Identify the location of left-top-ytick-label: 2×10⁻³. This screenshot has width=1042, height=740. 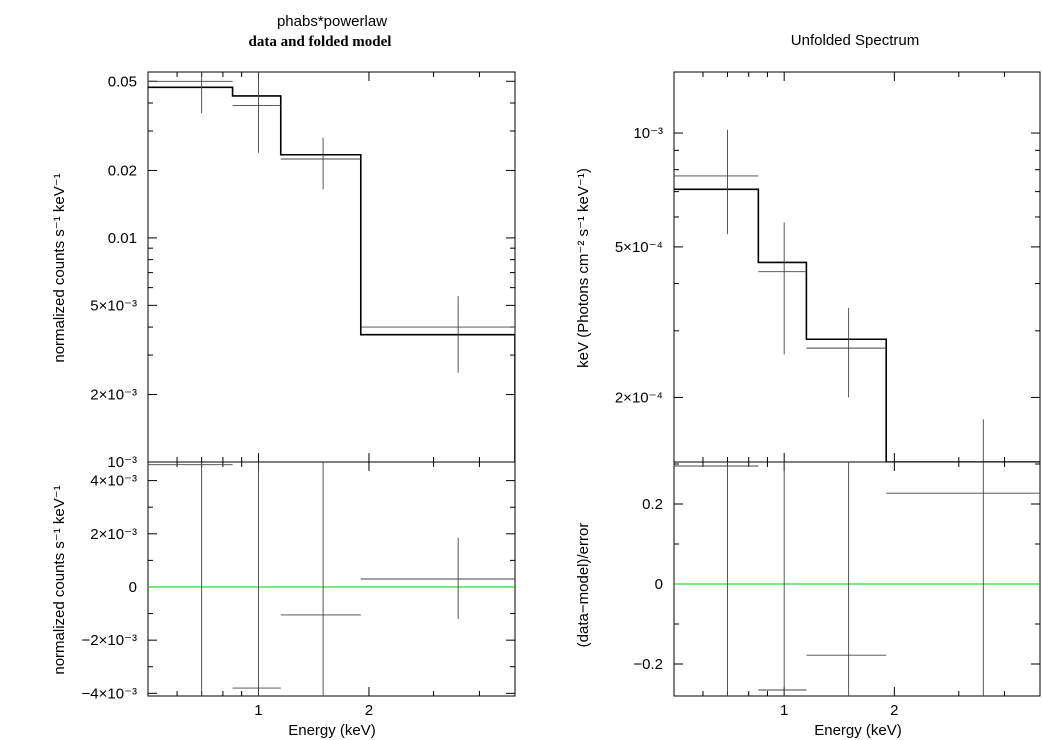
(113, 395).